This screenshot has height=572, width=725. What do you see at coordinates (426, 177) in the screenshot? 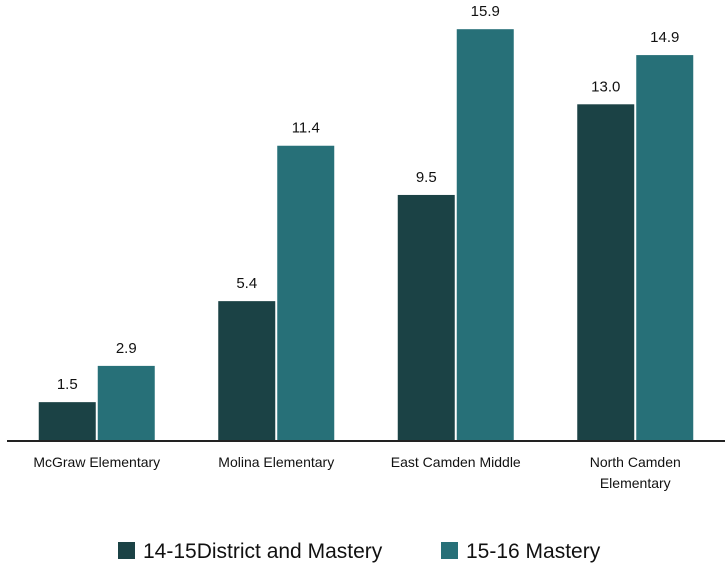
I see `data-label: 9.5` at bounding box center [426, 177].